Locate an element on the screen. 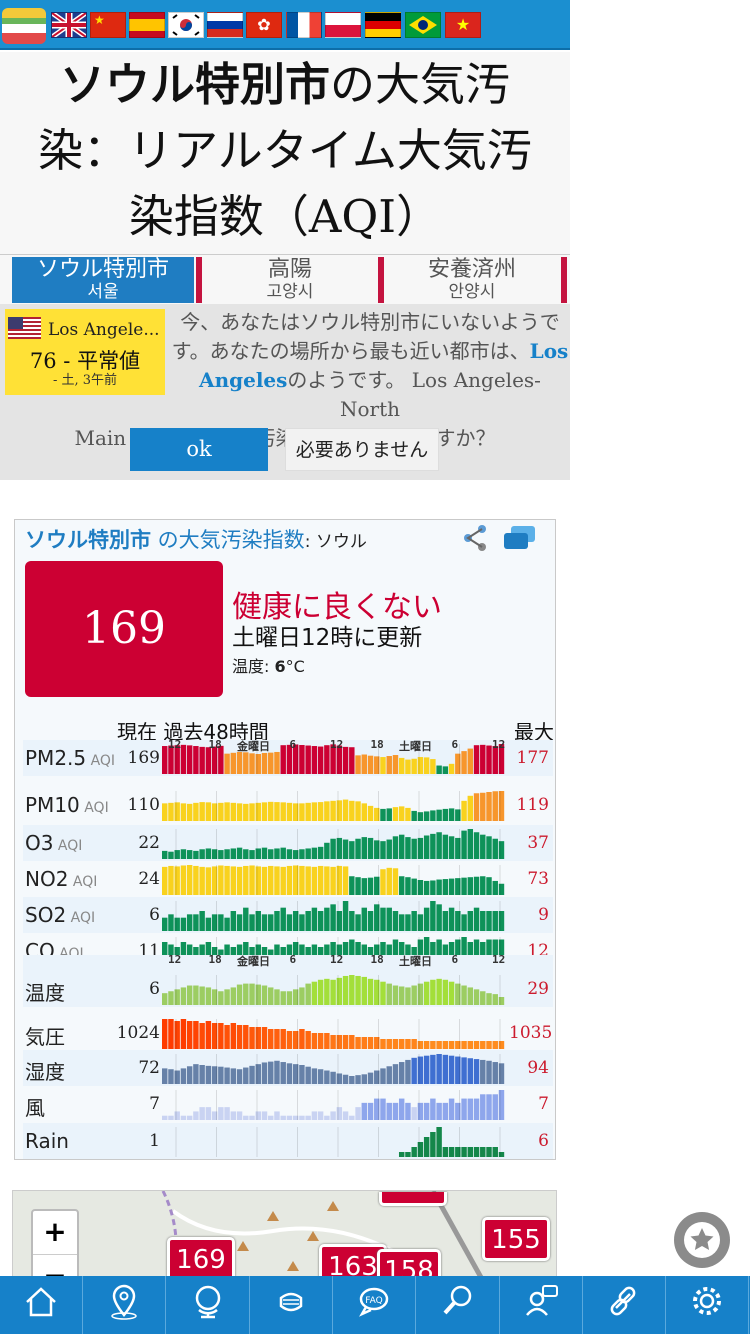 The image size is (750, 1334). tab-seoul: ソウル特別市 서울 is located at coordinates (103, 280).